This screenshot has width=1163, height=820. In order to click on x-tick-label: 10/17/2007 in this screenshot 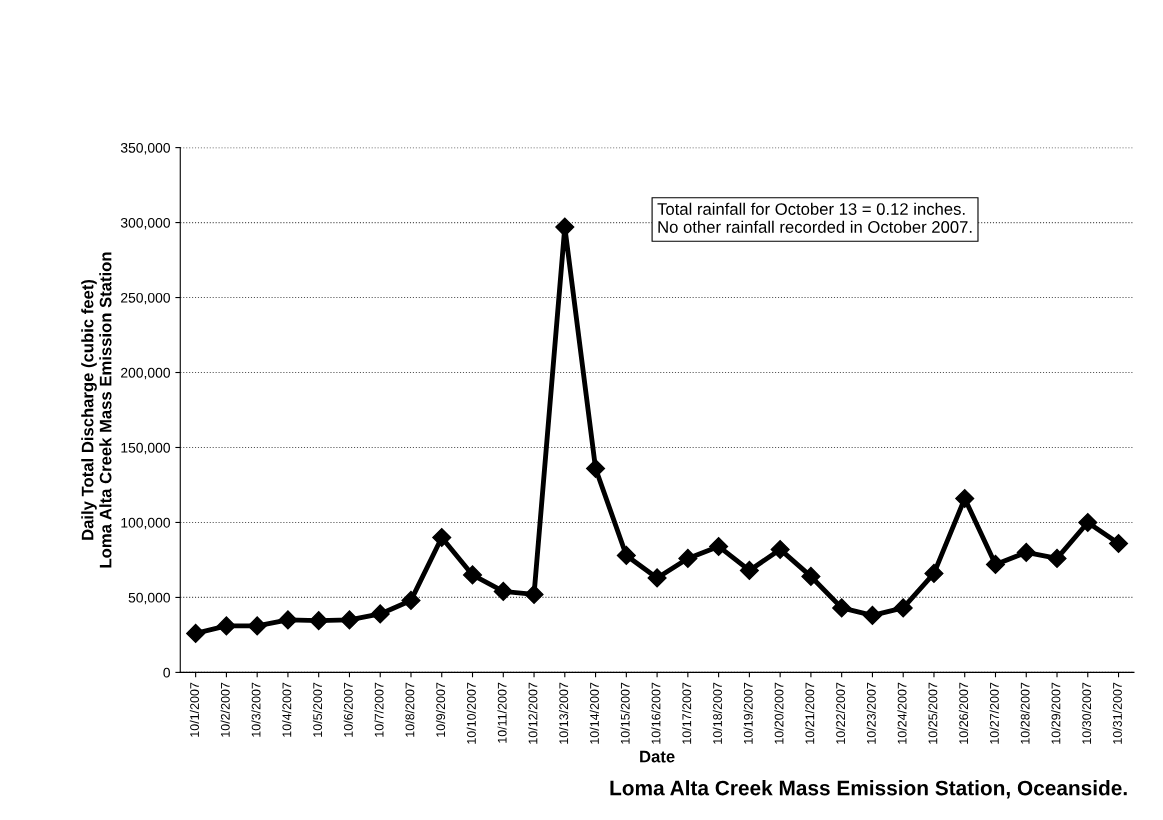, I will do `click(687, 713)`.